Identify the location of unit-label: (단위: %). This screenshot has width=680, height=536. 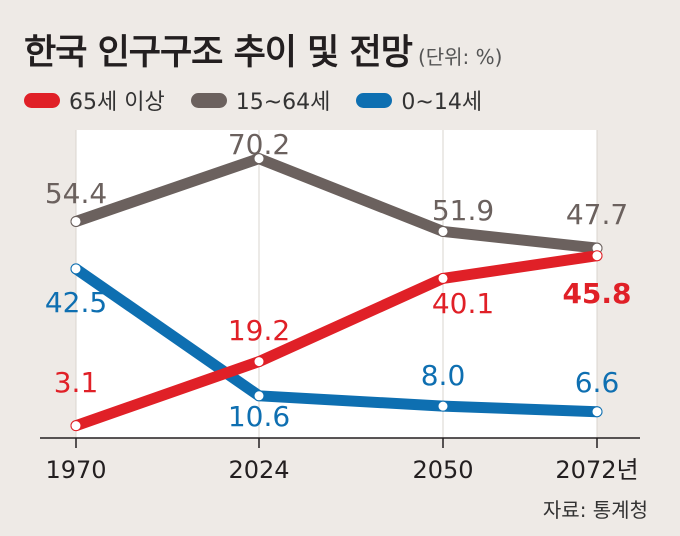
(460, 57).